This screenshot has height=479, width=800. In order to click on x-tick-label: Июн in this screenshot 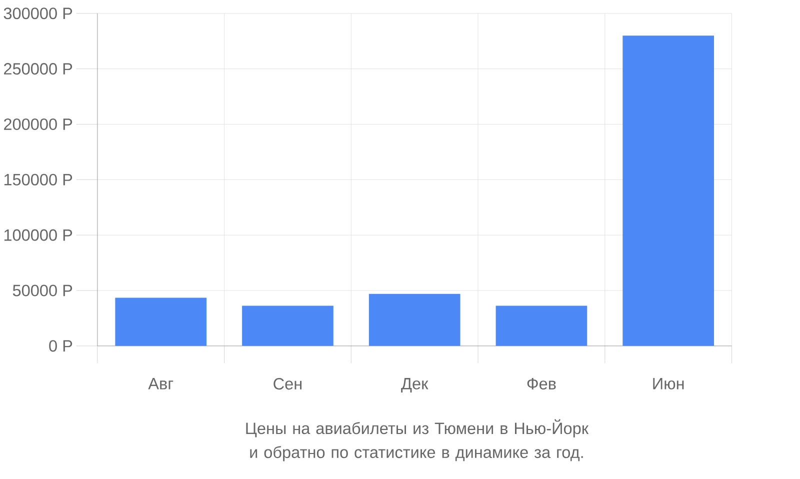, I will do `click(668, 384)`.